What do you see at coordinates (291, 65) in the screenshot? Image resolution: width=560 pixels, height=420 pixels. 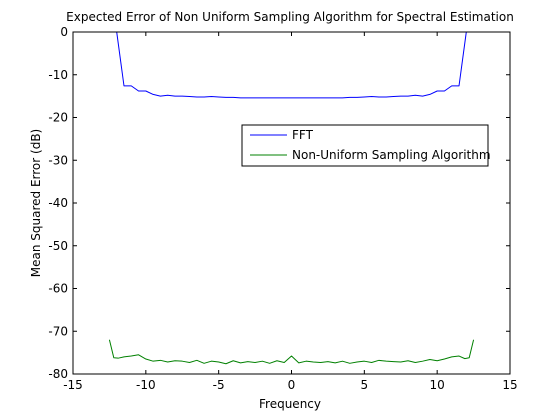 I see `series-line-fft` at bounding box center [291, 65].